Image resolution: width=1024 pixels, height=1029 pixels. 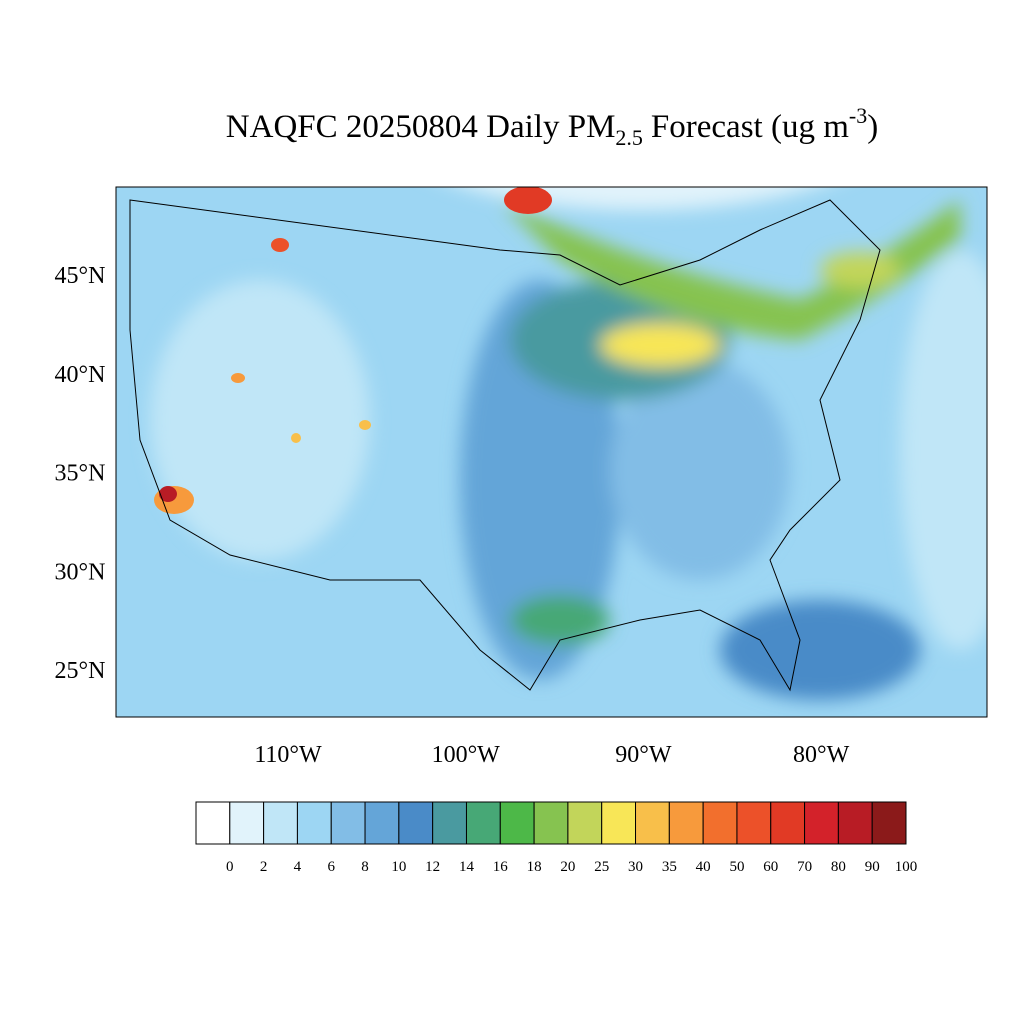 I want to click on colorbar-label: 12, so click(x=432, y=867).